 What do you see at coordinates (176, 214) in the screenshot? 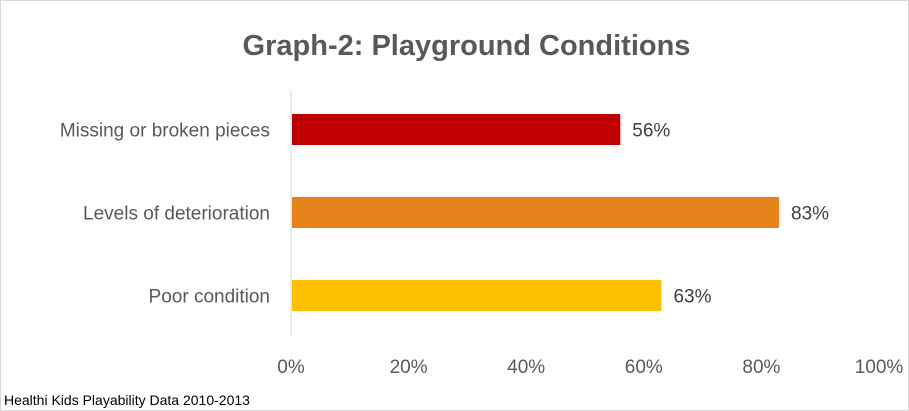
I see `category-label: Levels of deterioration` at bounding box center [176, 214].